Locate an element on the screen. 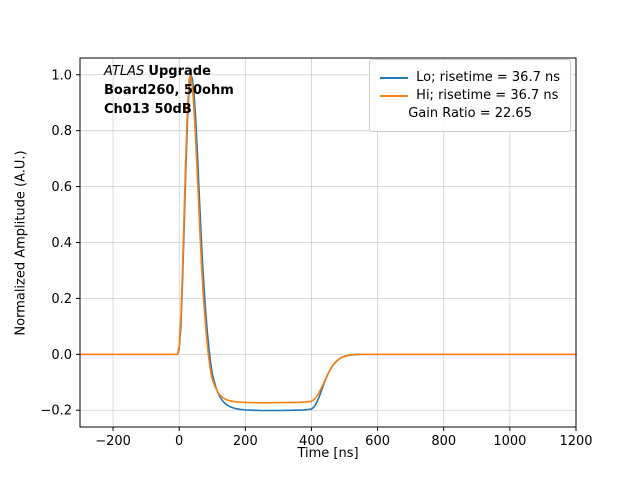 This screenshot has height=480, width=640. x-axis-label: Time [ns] is located at coordinates (328, 453).